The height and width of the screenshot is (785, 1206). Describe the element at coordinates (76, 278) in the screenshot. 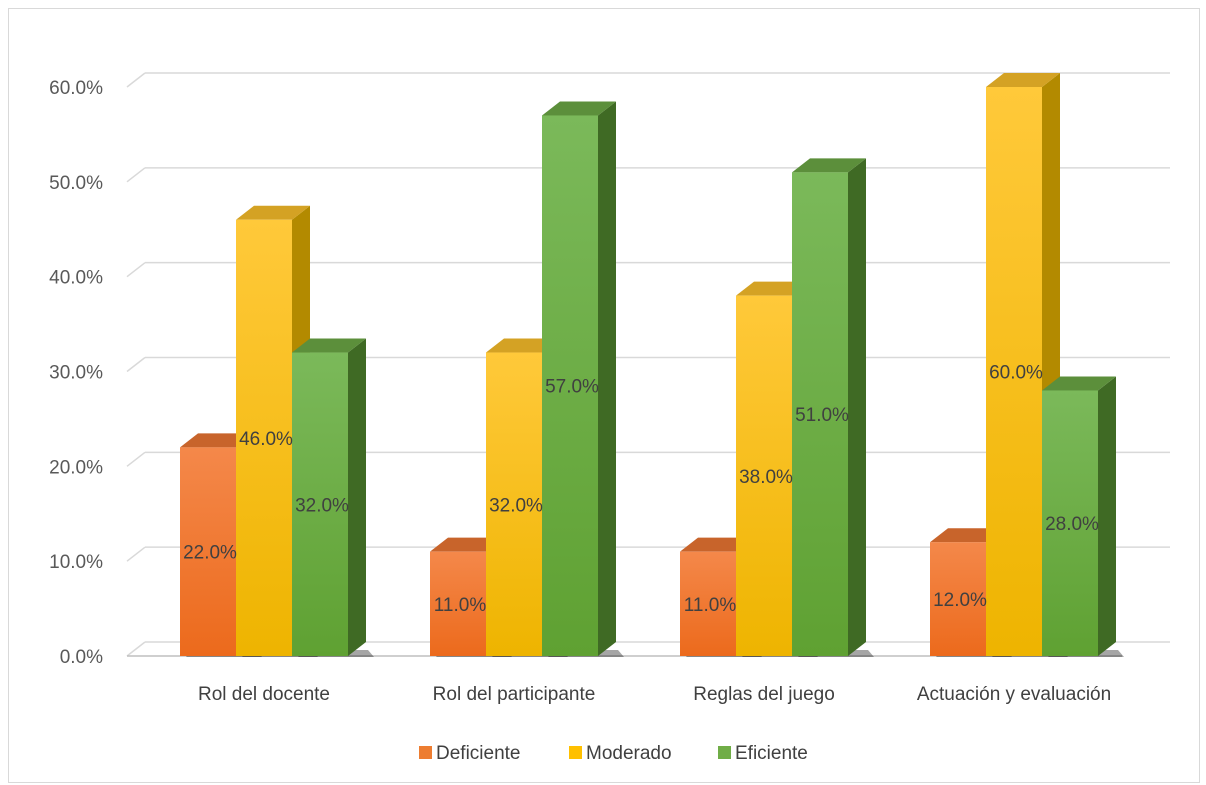

I see `y-tick-label: 40.0%` at that location.